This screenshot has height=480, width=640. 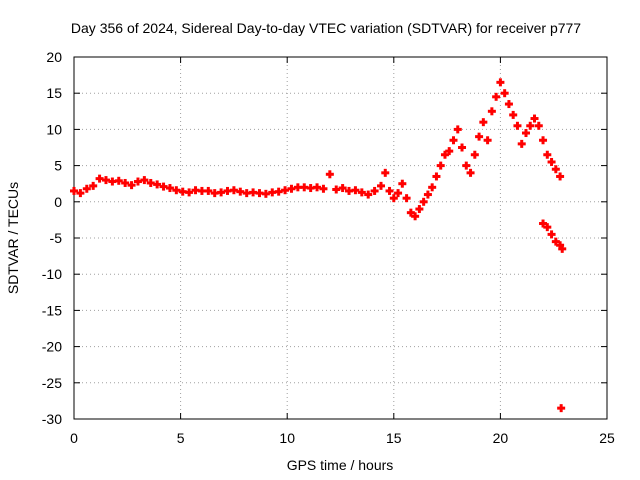 What do you see at coordinates (74, 438) in the screenshot?
I see `x-tick-label: 0` at bounding box center [74, 438].